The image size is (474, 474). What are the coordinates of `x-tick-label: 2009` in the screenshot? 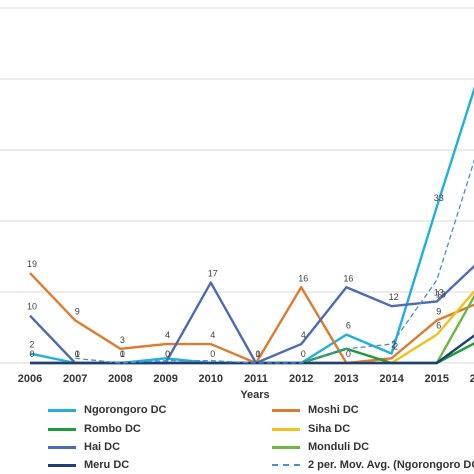 It's located at (165, 379).